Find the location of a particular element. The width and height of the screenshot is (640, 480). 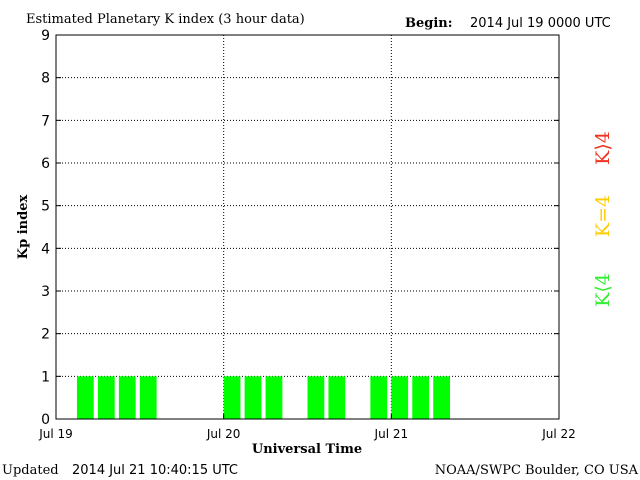

y-tick-label: 5 is located at coordinates (45, 207).